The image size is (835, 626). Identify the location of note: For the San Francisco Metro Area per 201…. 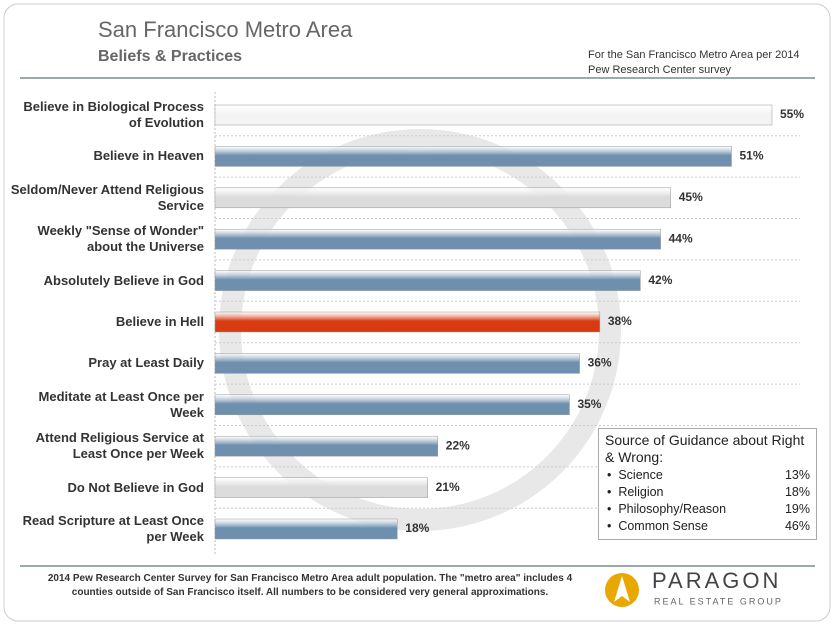
(694, 62).